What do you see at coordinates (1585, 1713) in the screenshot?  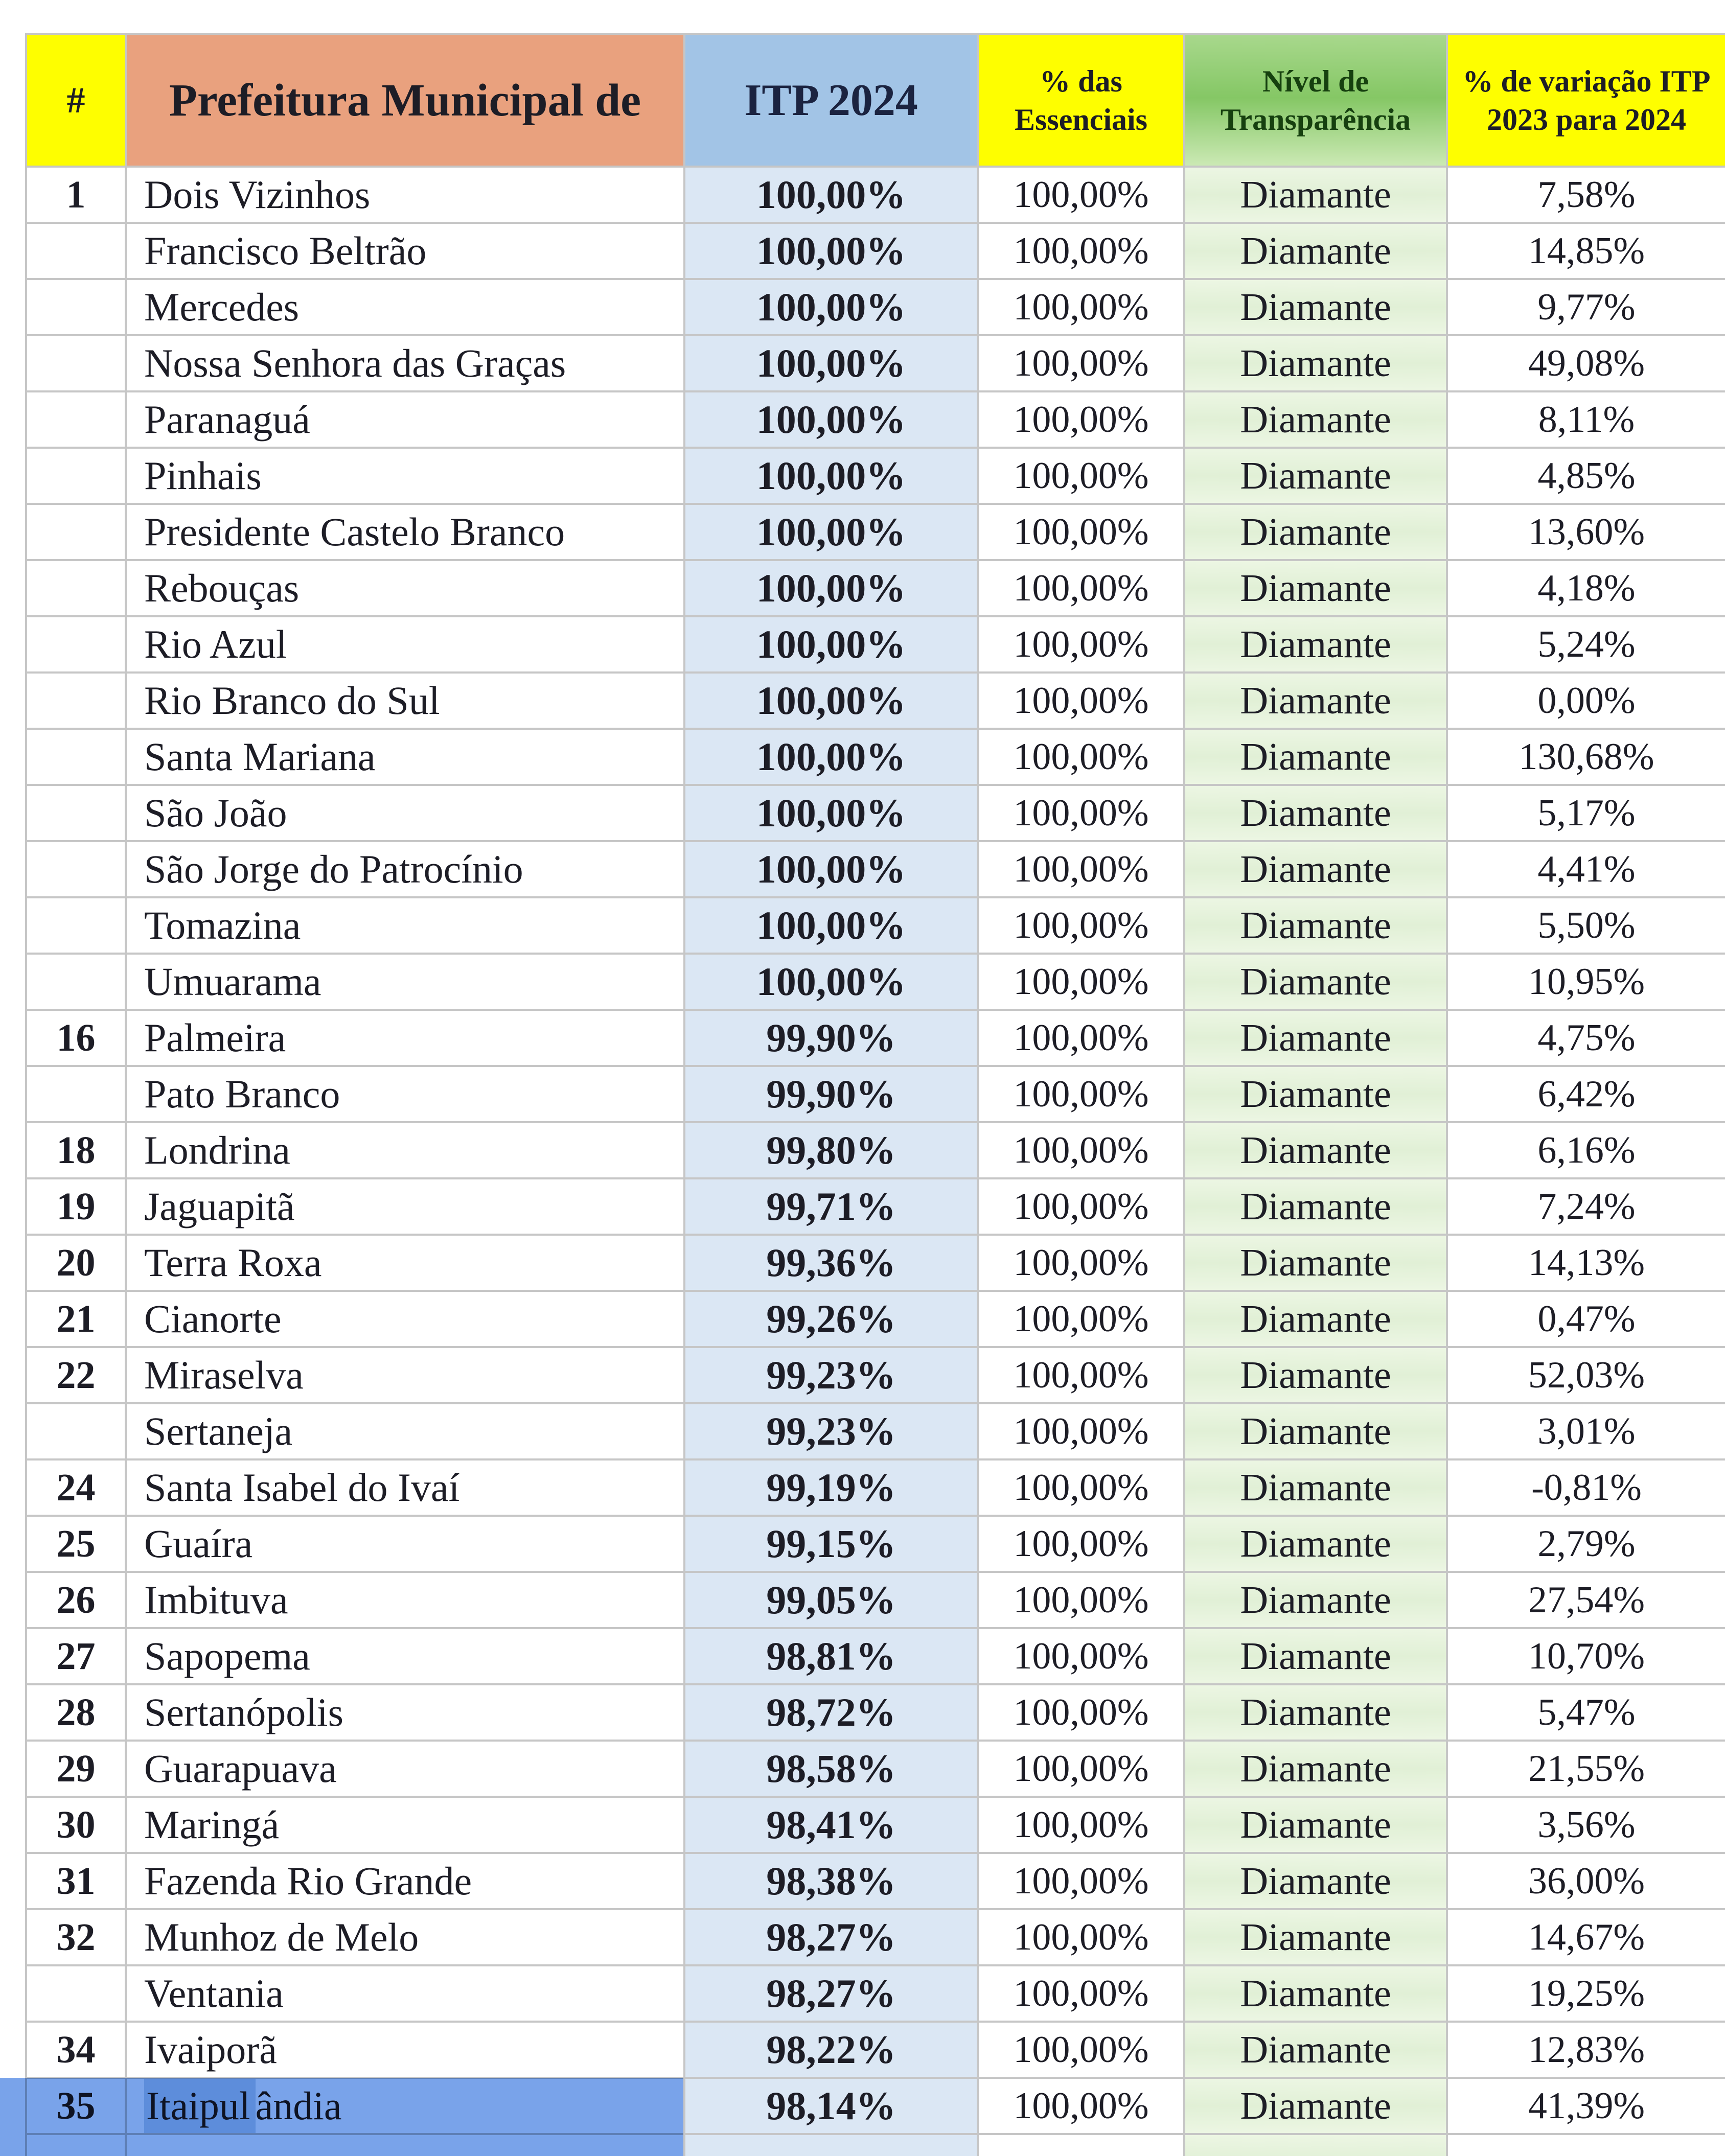 I see `variacao-cell: 5,47%` at bounding box center [1585, 1713].